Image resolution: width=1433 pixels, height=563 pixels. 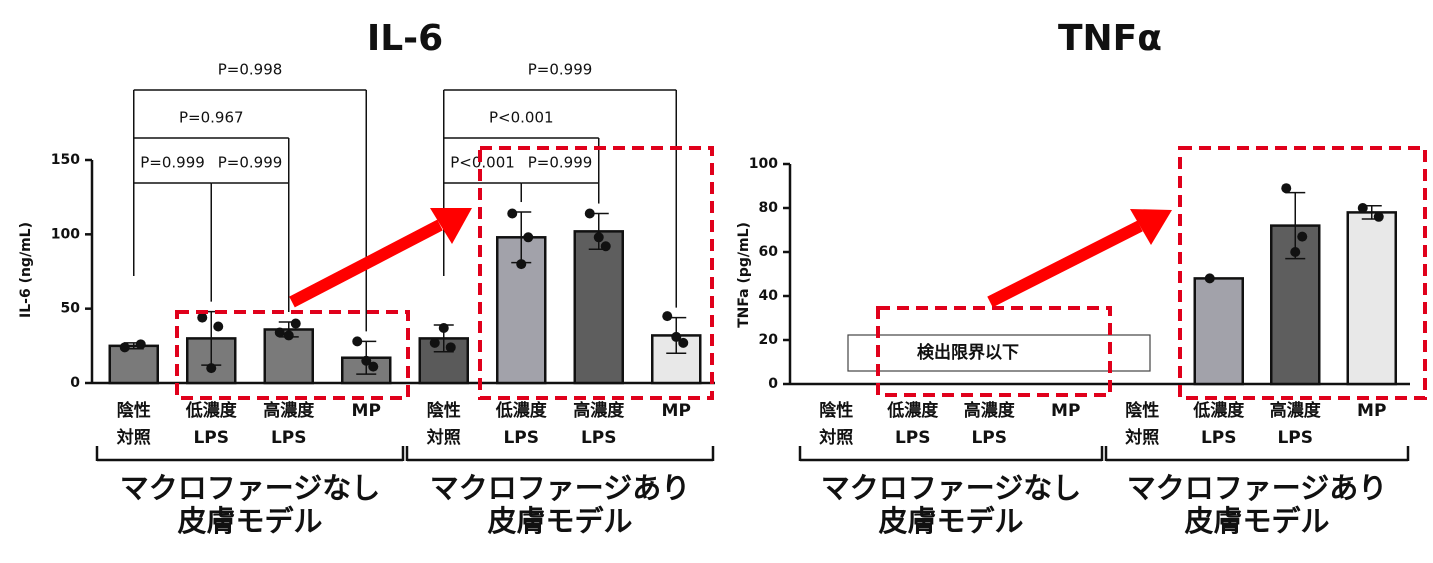 I want to click on comparison-label: P=0.967, so click(x=211, y=118).